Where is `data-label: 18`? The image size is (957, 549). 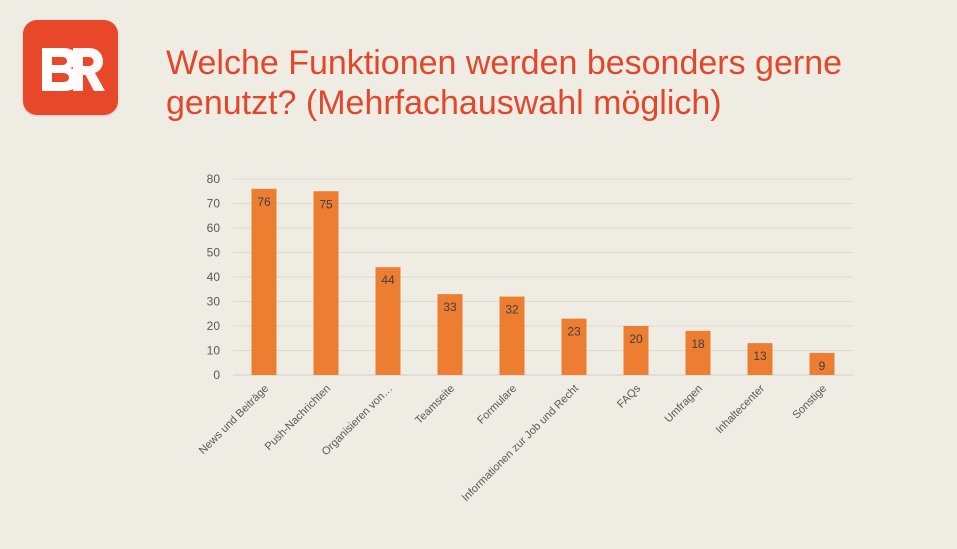 data-label: 18 is located at coordinates (698, 344).